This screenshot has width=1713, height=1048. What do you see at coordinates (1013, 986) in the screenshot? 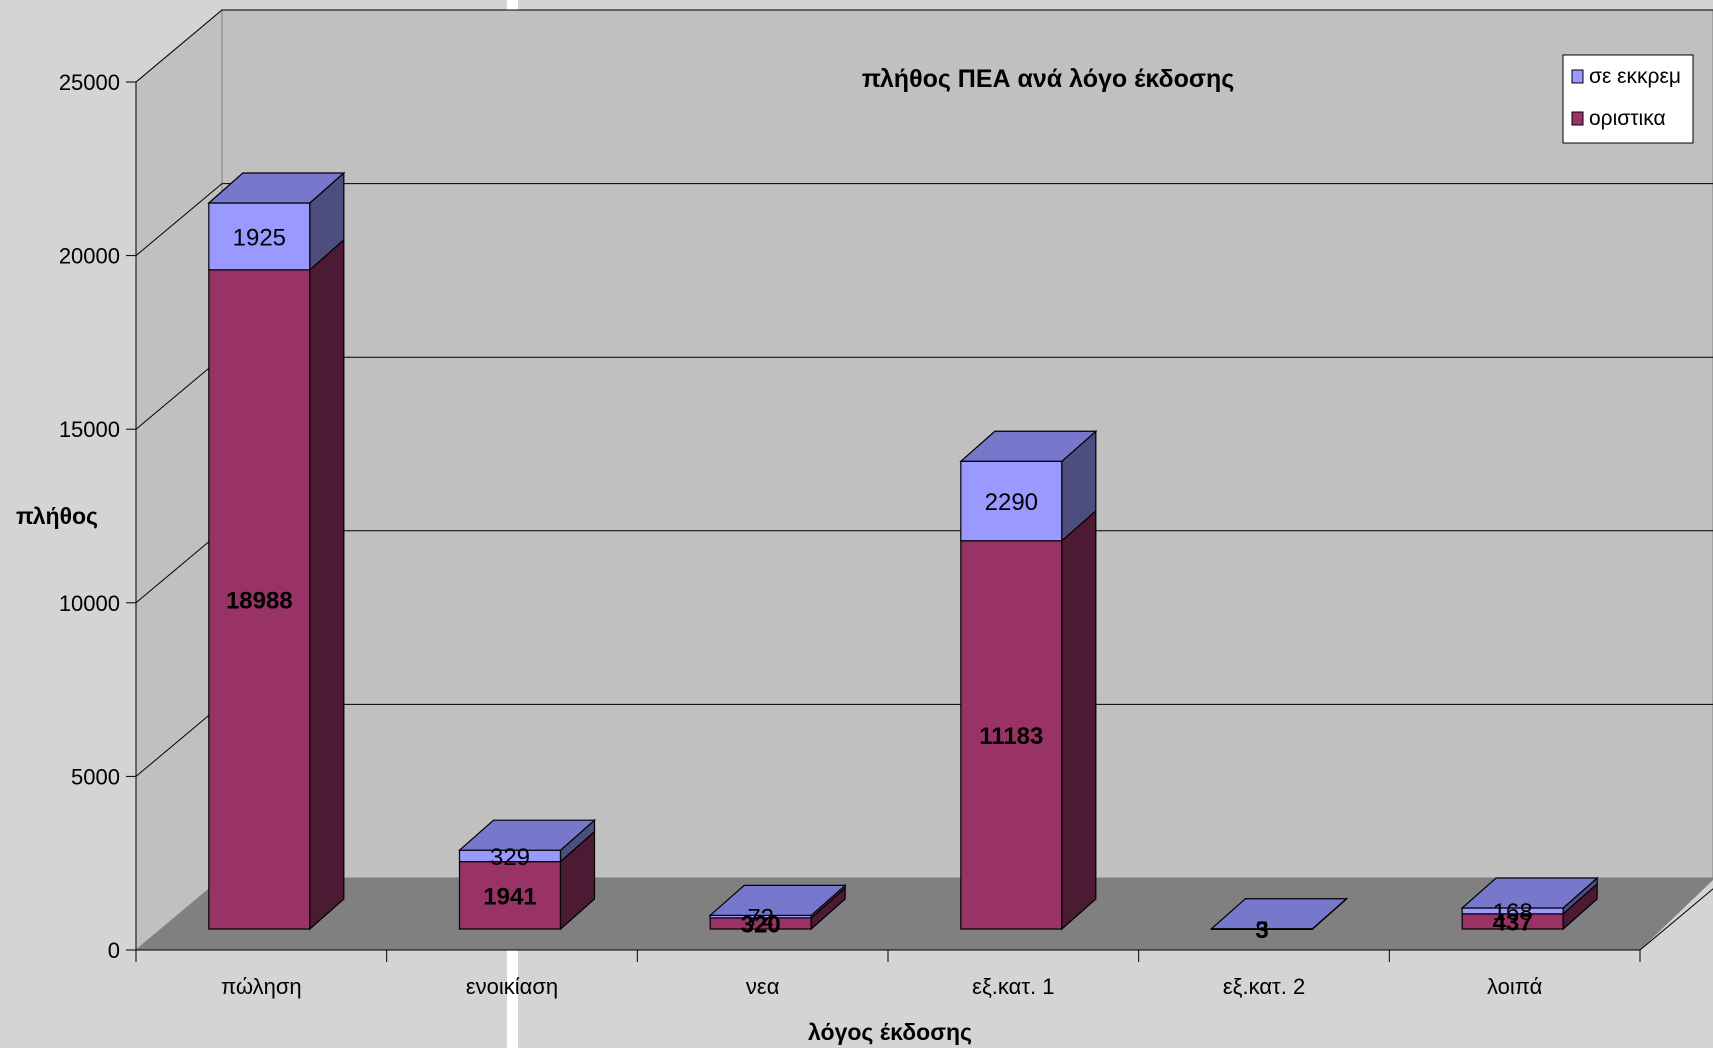
I see `x-tick-label: εξ.κατ. 1` at bounding box center [1013, 986].